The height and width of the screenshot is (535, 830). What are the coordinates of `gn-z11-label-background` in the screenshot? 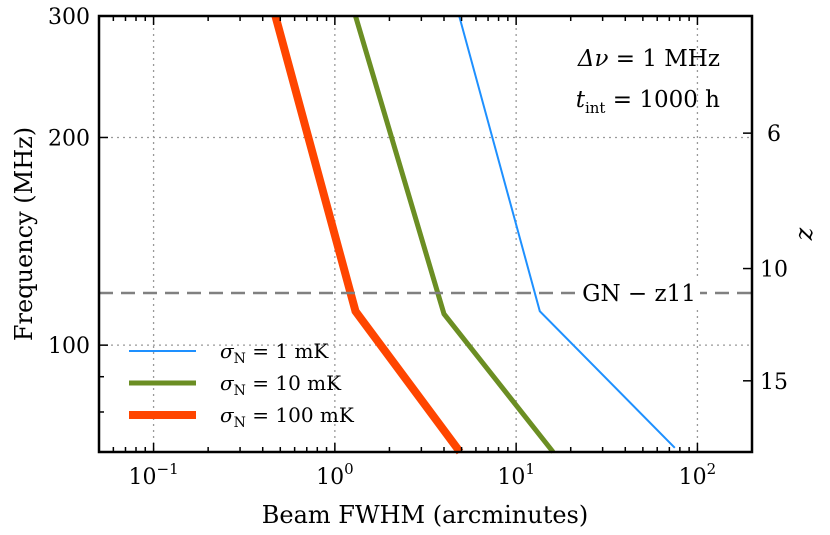 It's located at (639, 293).